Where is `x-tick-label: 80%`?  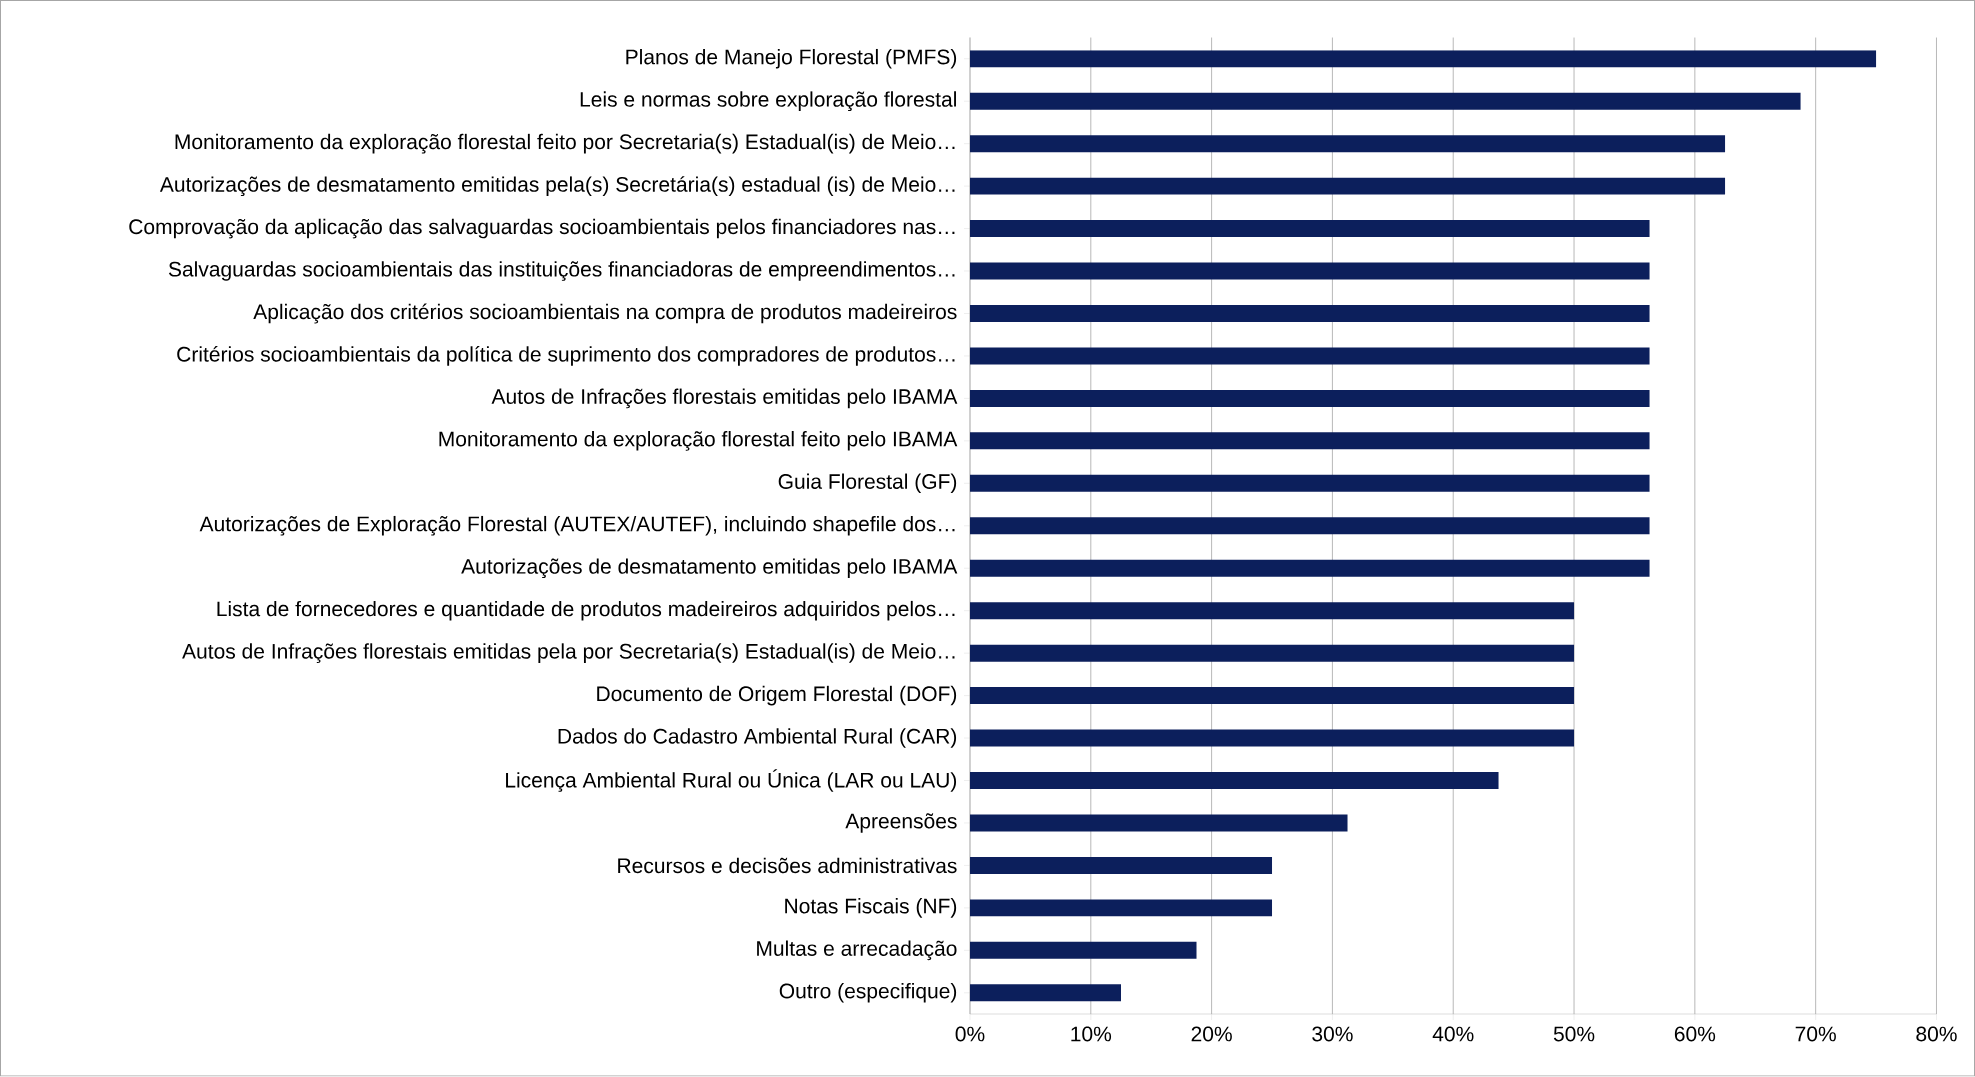
x-tick-label: 80% is located at coordinates (1936, 1034).